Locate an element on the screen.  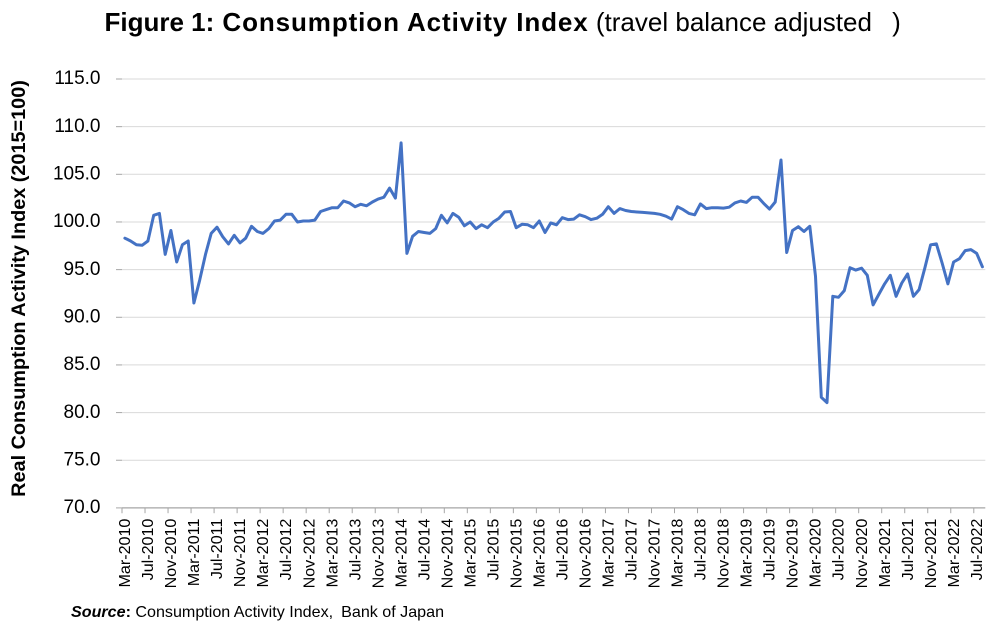
svg-text: Nov-2020 is located at coordinates (862, 554).